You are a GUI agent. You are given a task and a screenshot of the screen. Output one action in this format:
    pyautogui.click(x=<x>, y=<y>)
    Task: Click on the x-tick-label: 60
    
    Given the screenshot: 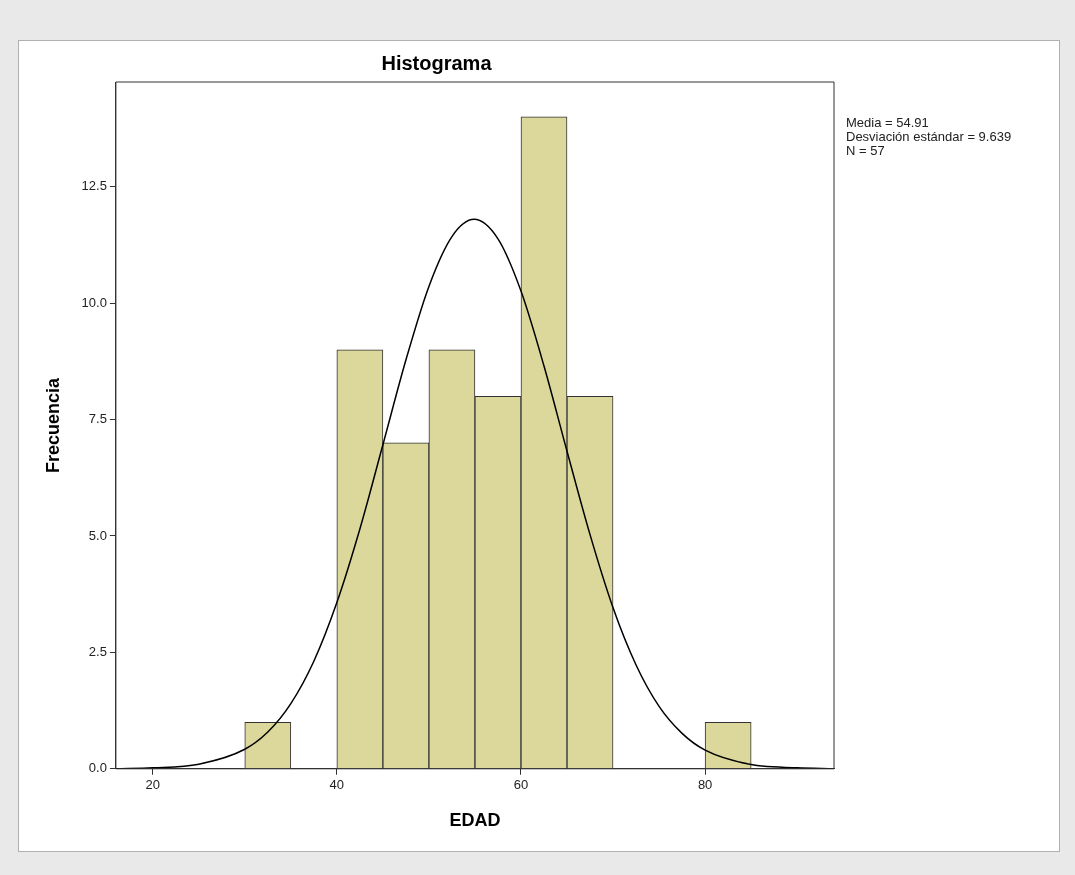 What is the action you would take?
    pyautogui.click(x=521, y=785)
    